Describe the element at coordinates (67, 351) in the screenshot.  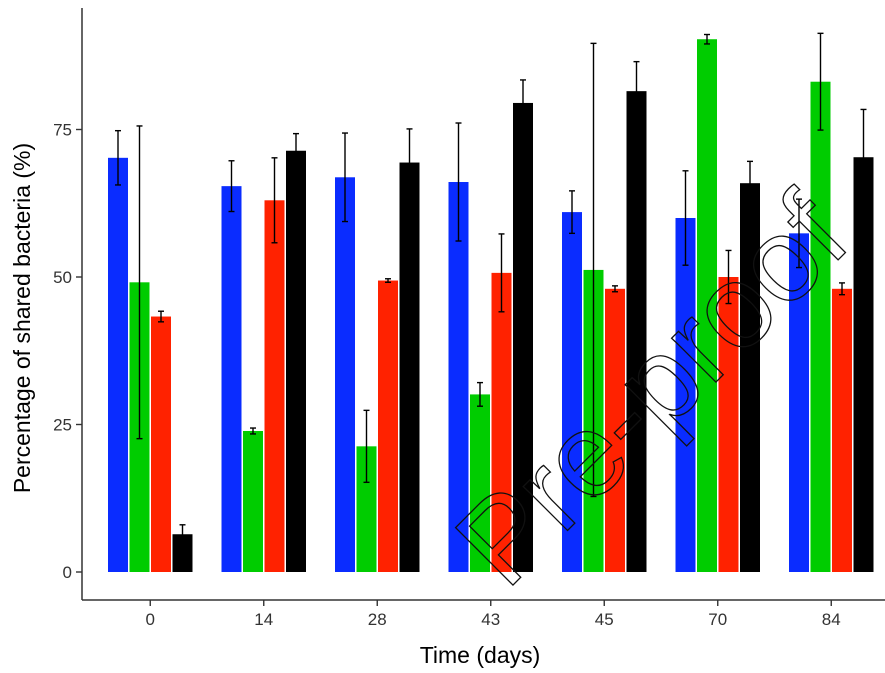
I see `y-ticks-group: 0 25 50 75` at that location.